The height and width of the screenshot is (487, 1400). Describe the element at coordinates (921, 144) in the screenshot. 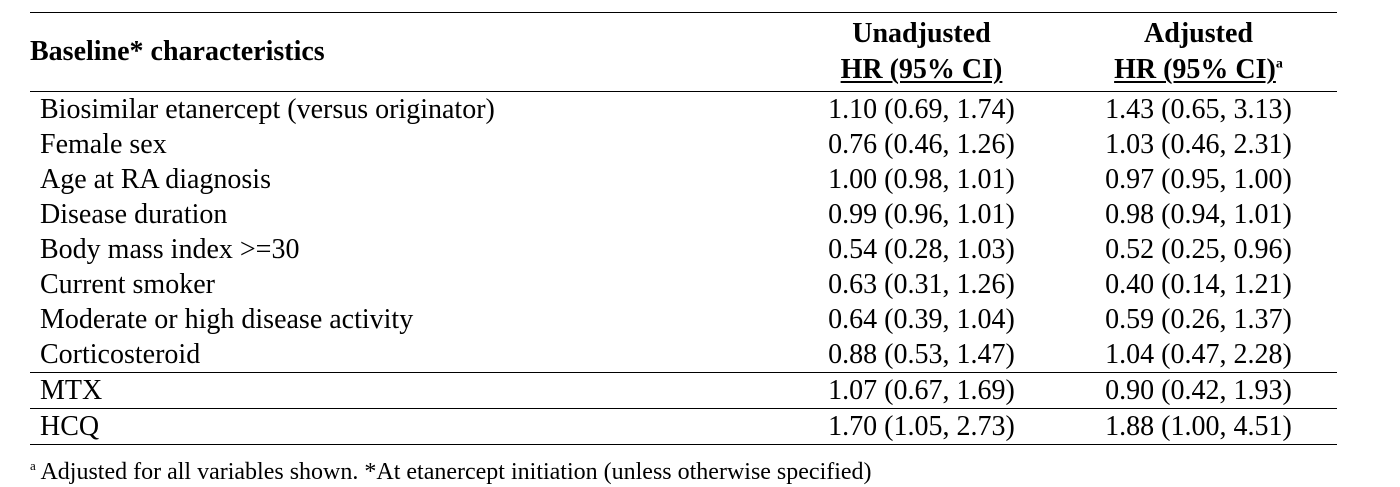

I see `row-unadjusted-hr: 0.76 (0.46, 1.26)` at that location.